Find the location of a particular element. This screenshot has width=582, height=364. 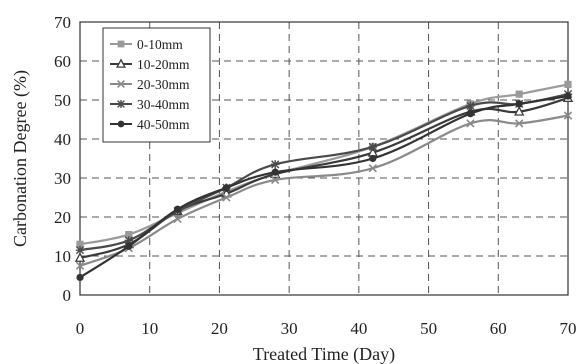

legend: 0-10mm 10-20mm 20-30mm 30-40mm 40-50mm is located at coordinates (156, 85).